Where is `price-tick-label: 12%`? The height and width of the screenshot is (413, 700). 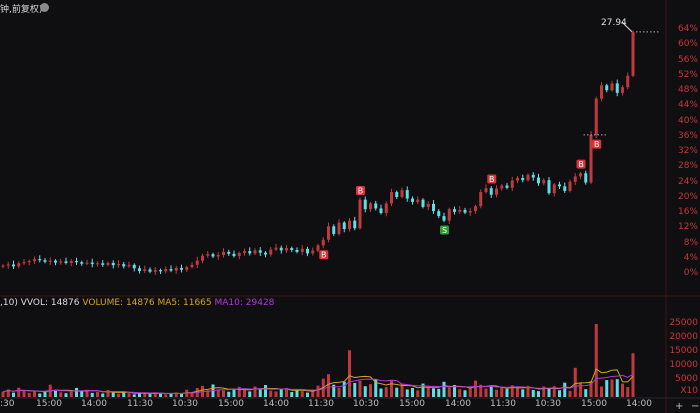
price-tick-label: 12% is located at coordinates (687, 227).